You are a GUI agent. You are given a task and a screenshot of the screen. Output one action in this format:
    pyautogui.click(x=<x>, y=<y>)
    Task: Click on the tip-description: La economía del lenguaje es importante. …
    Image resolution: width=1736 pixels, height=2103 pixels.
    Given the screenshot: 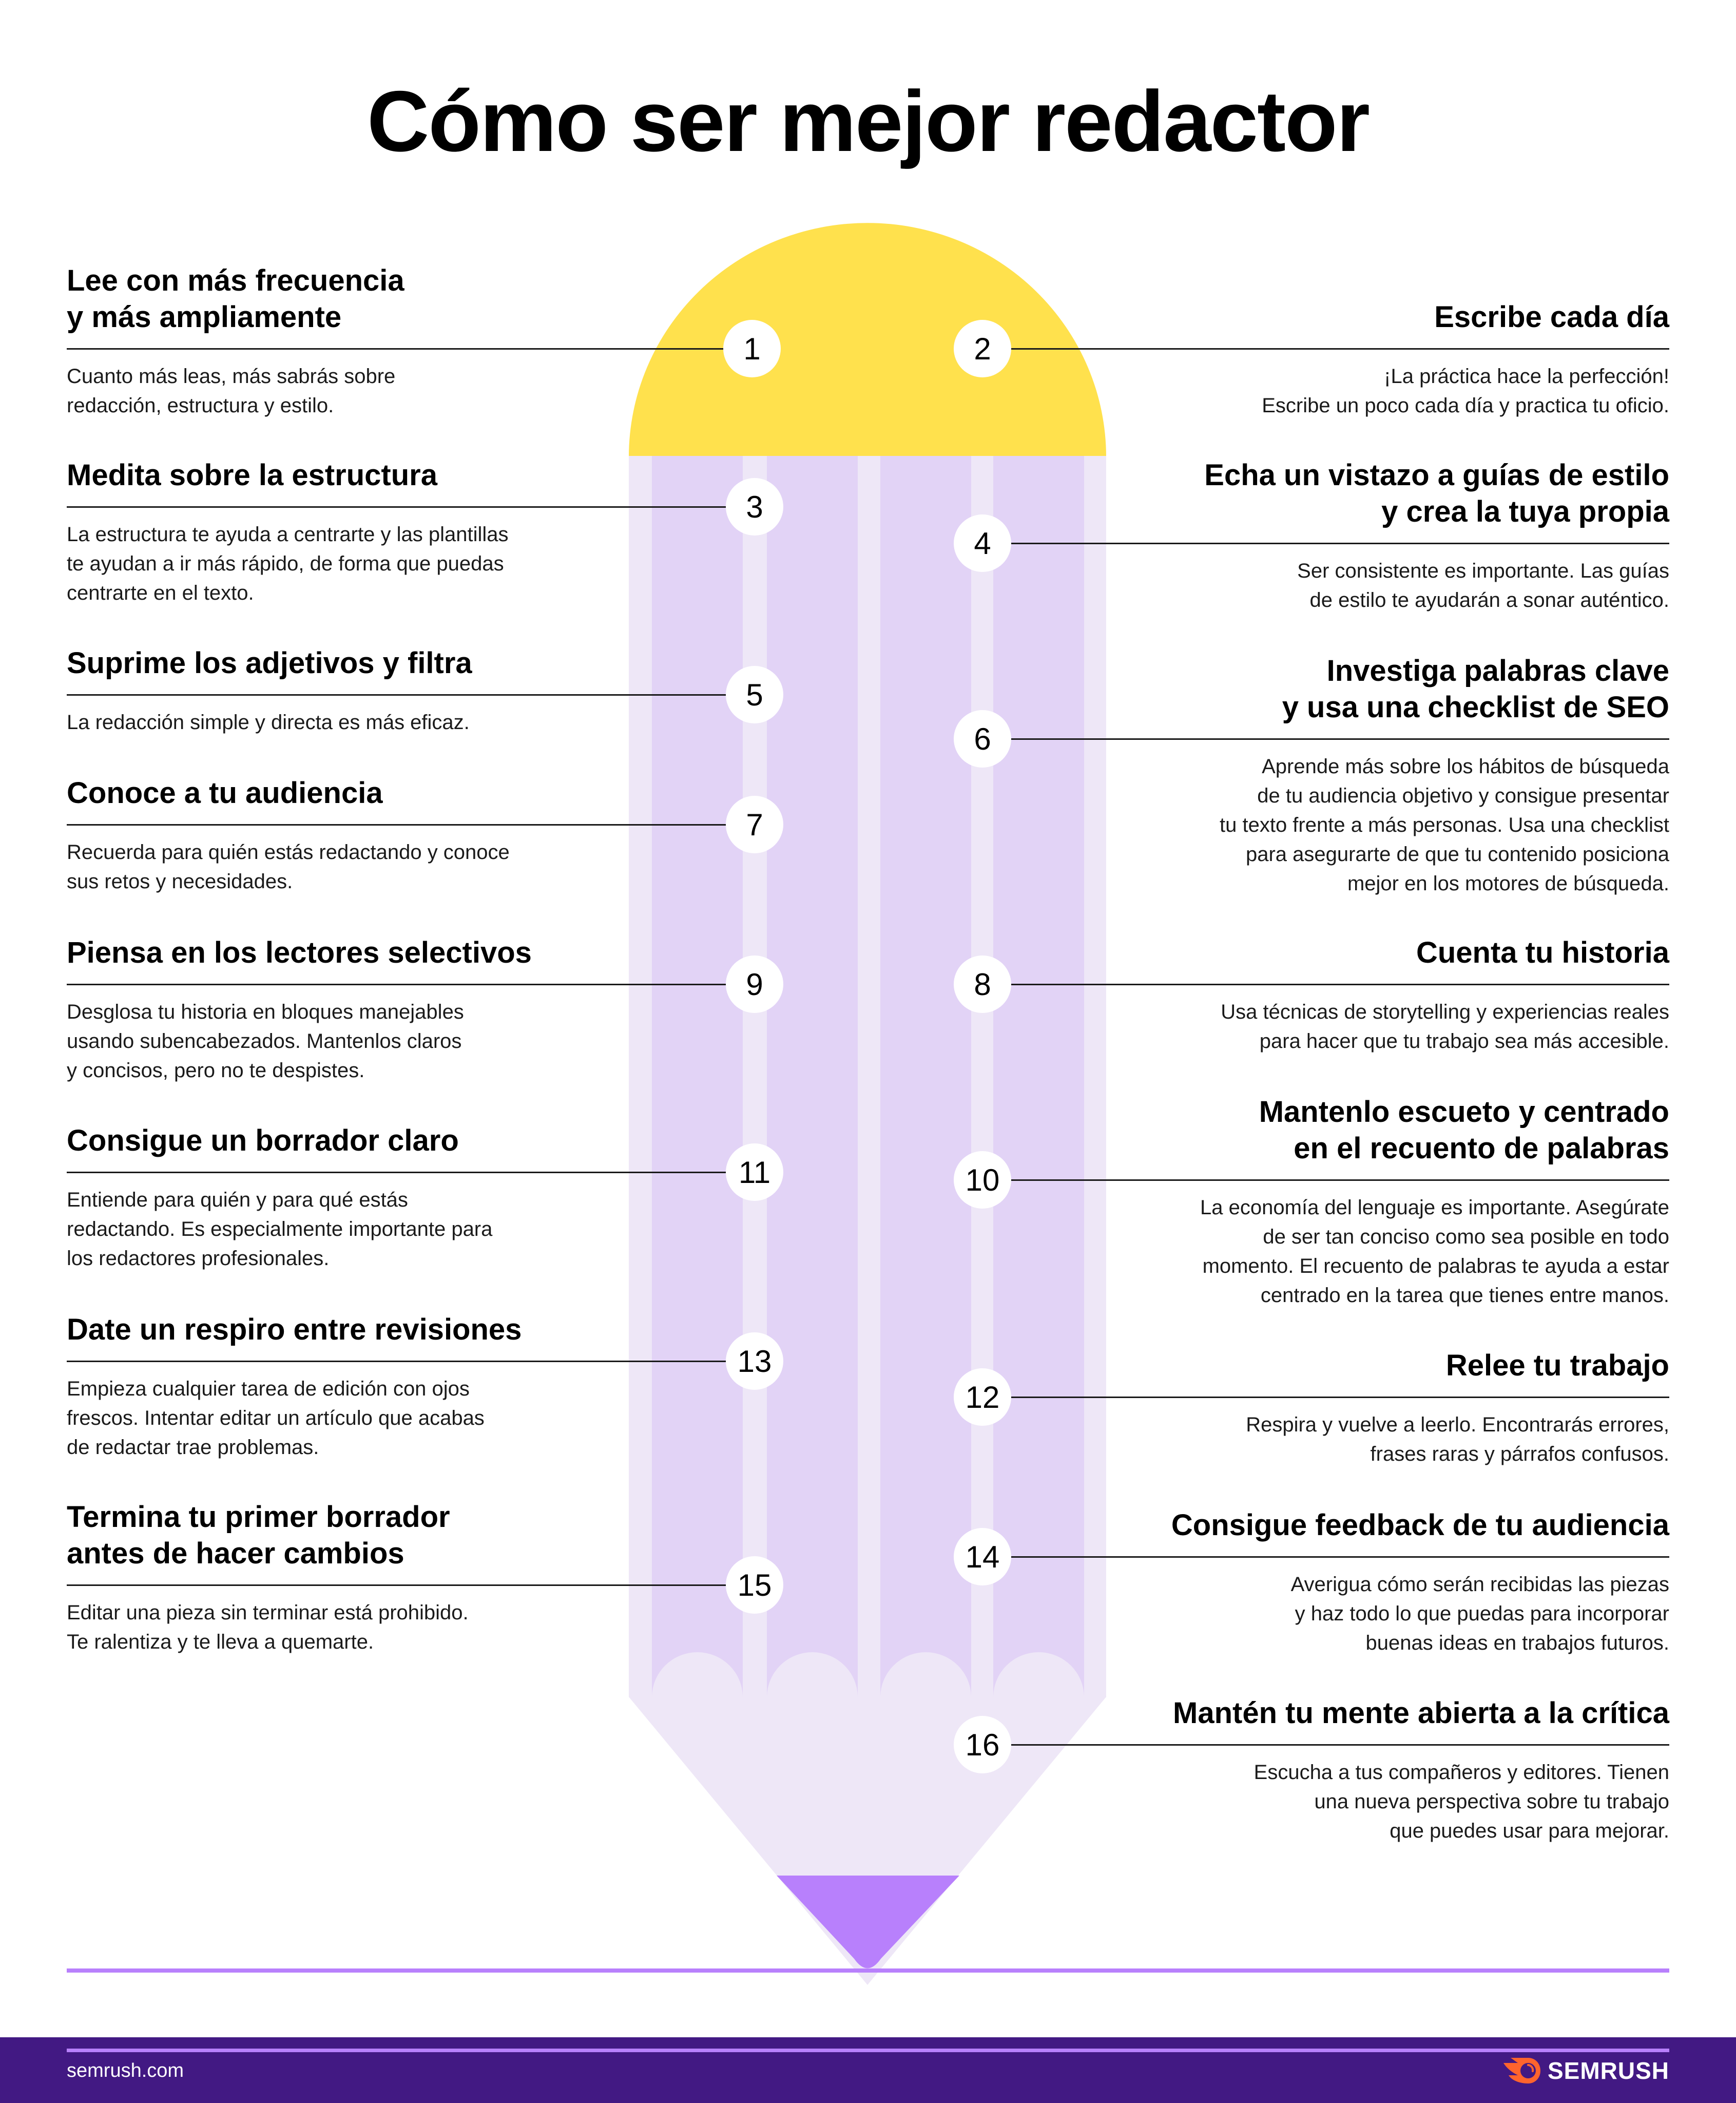 What is the action you would take?
    pyautogui.click(x=1434, y=1251)
    